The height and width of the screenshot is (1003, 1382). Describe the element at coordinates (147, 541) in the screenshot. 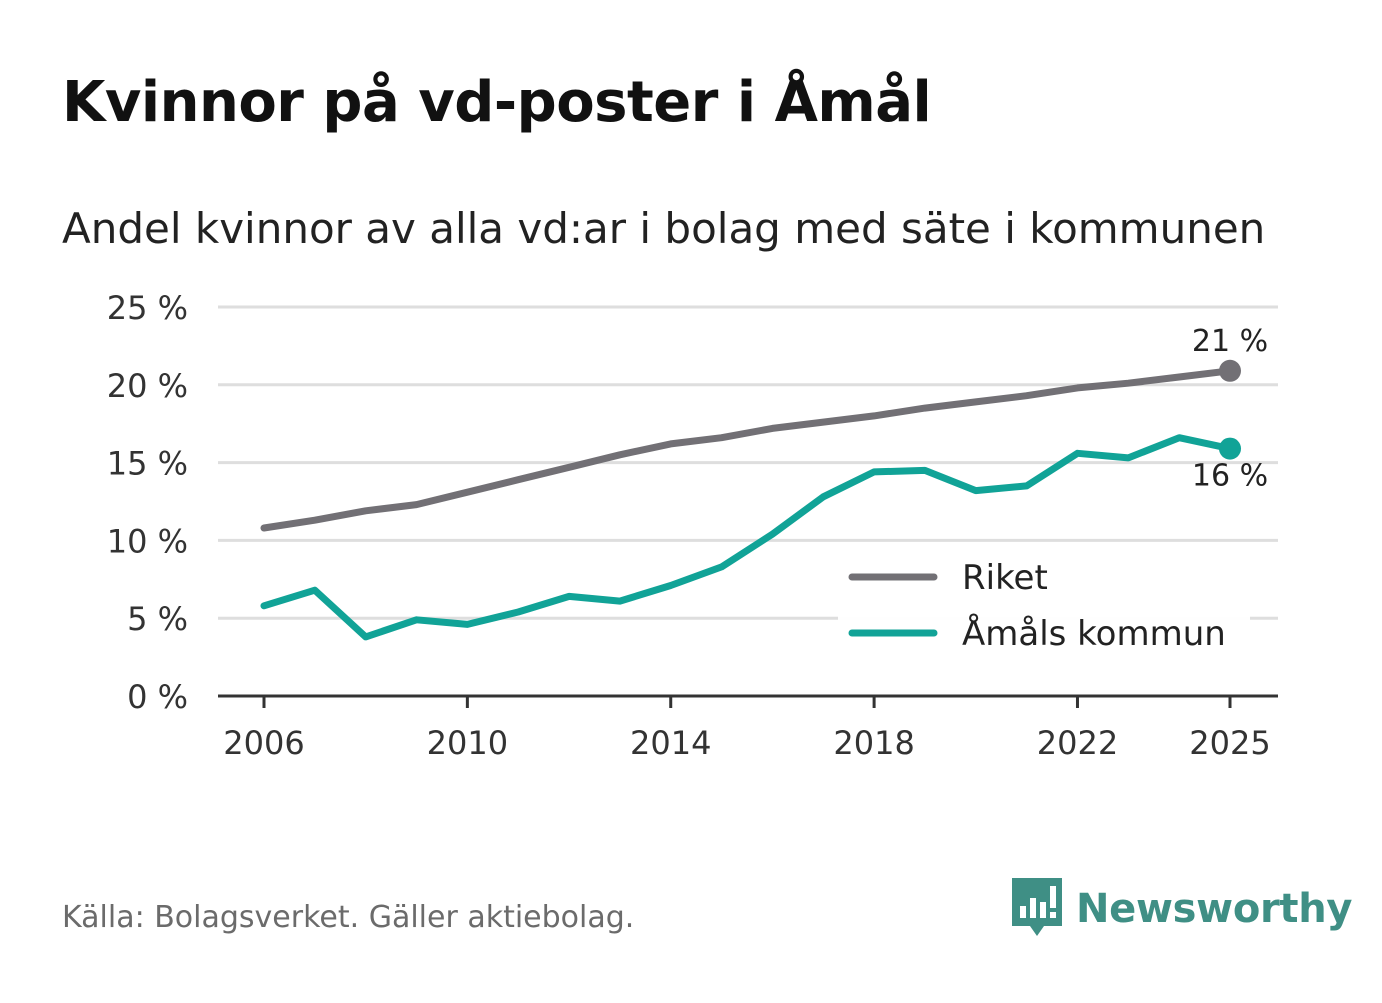

I see `y-tick-label-10: 10 %` at that location.